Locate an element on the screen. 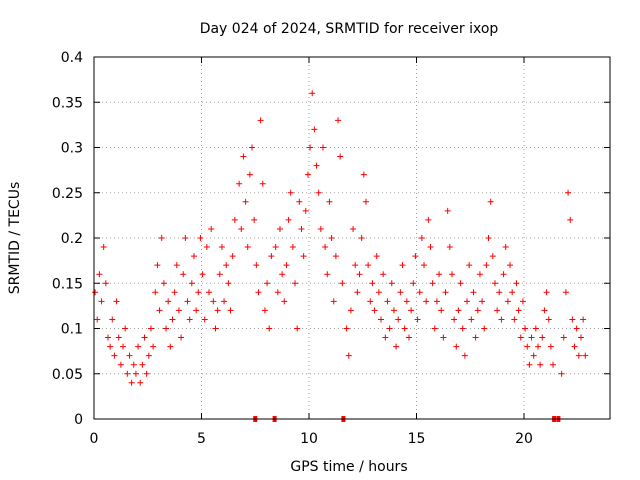  y-tick-label: 0.25 is located at coordinates (67, 194).